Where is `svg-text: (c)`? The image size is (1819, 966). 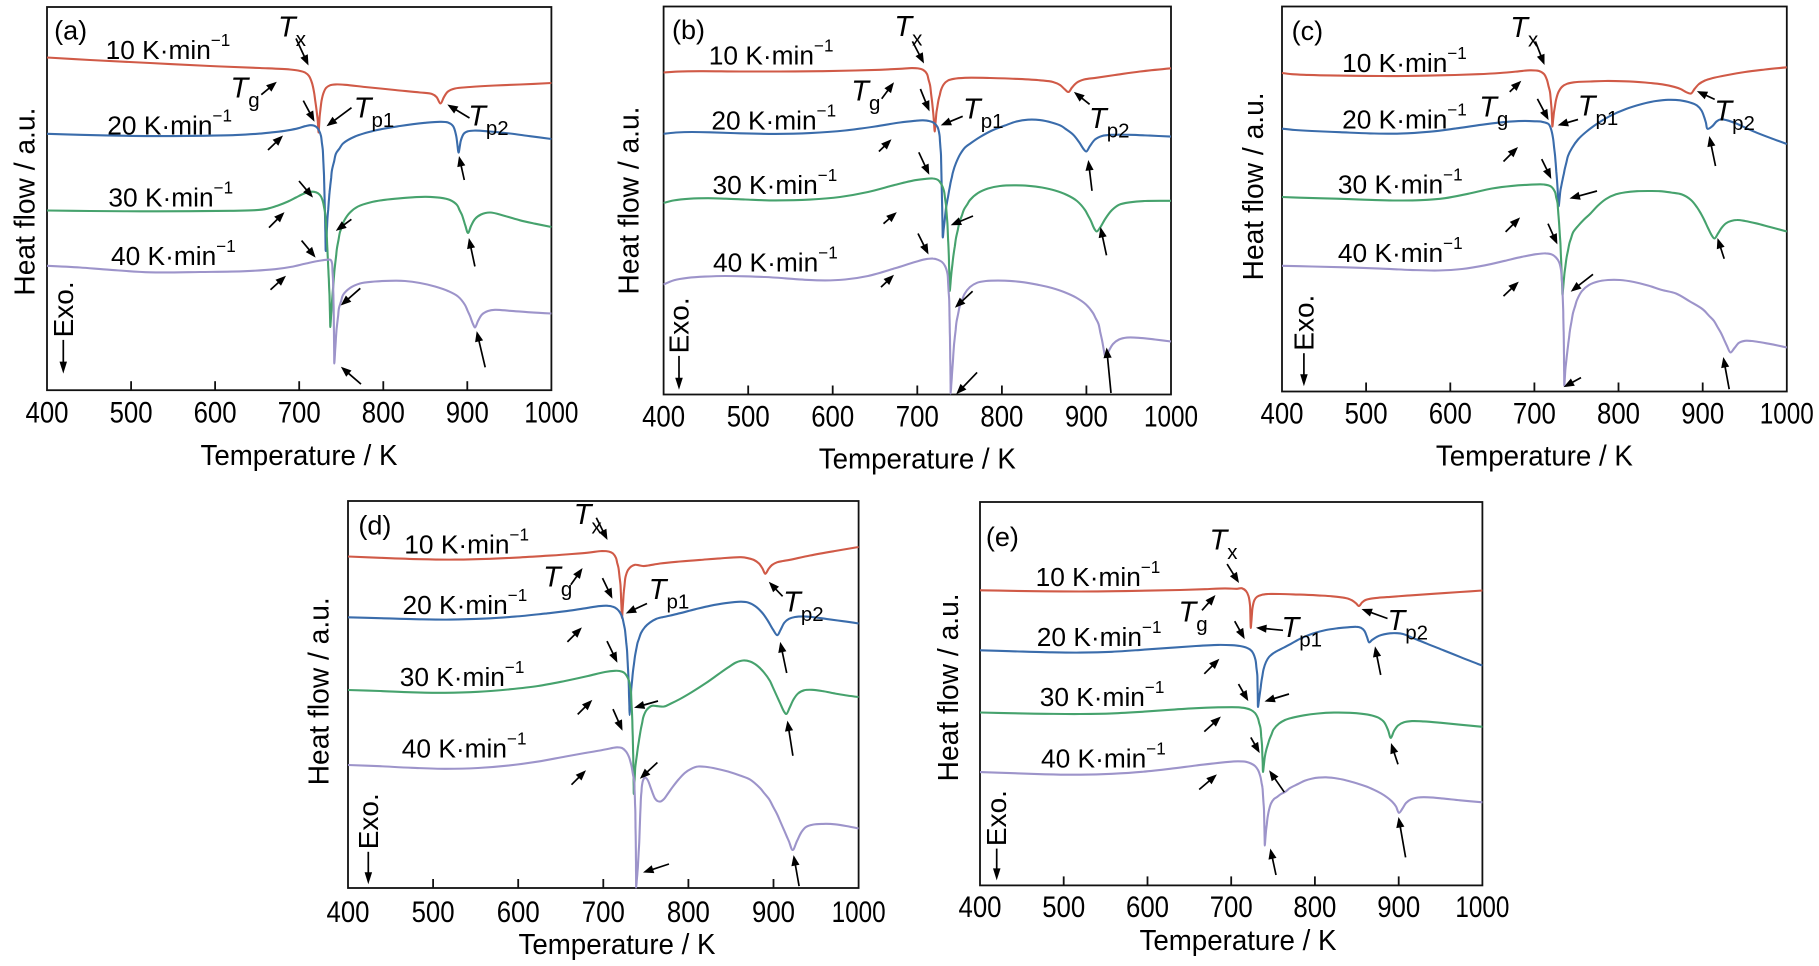
svg-text: (c) is located at coordinates (1307, 31).